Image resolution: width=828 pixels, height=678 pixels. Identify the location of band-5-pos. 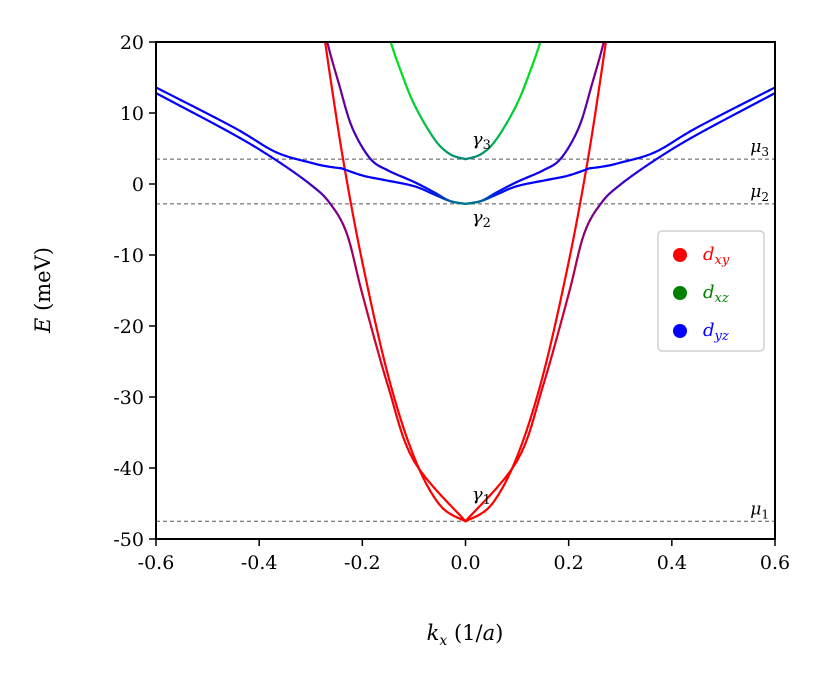
(506, 89).